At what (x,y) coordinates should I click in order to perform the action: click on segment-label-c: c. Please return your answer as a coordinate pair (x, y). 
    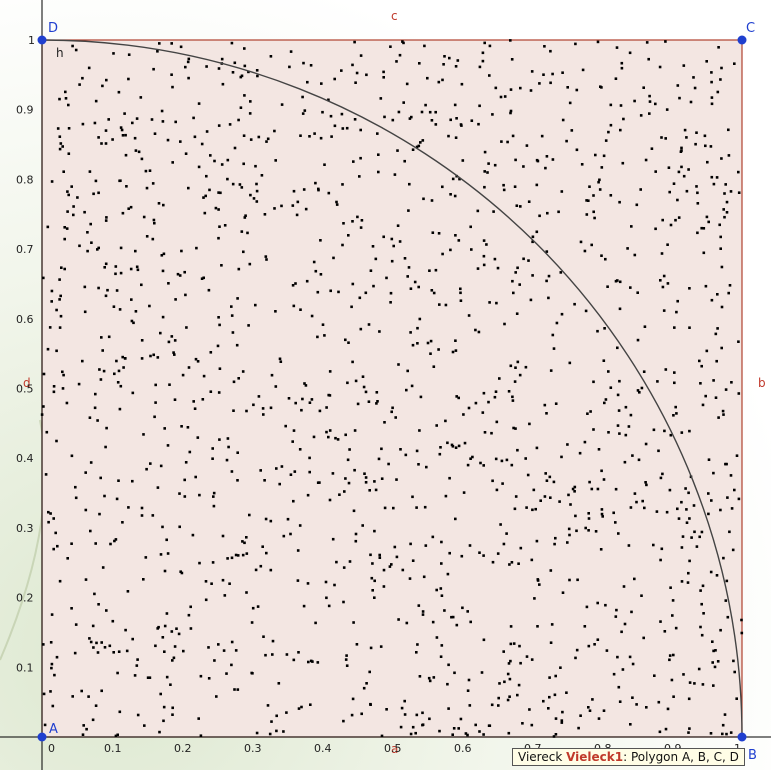
    Looking at the image, I should click on (394, 16).